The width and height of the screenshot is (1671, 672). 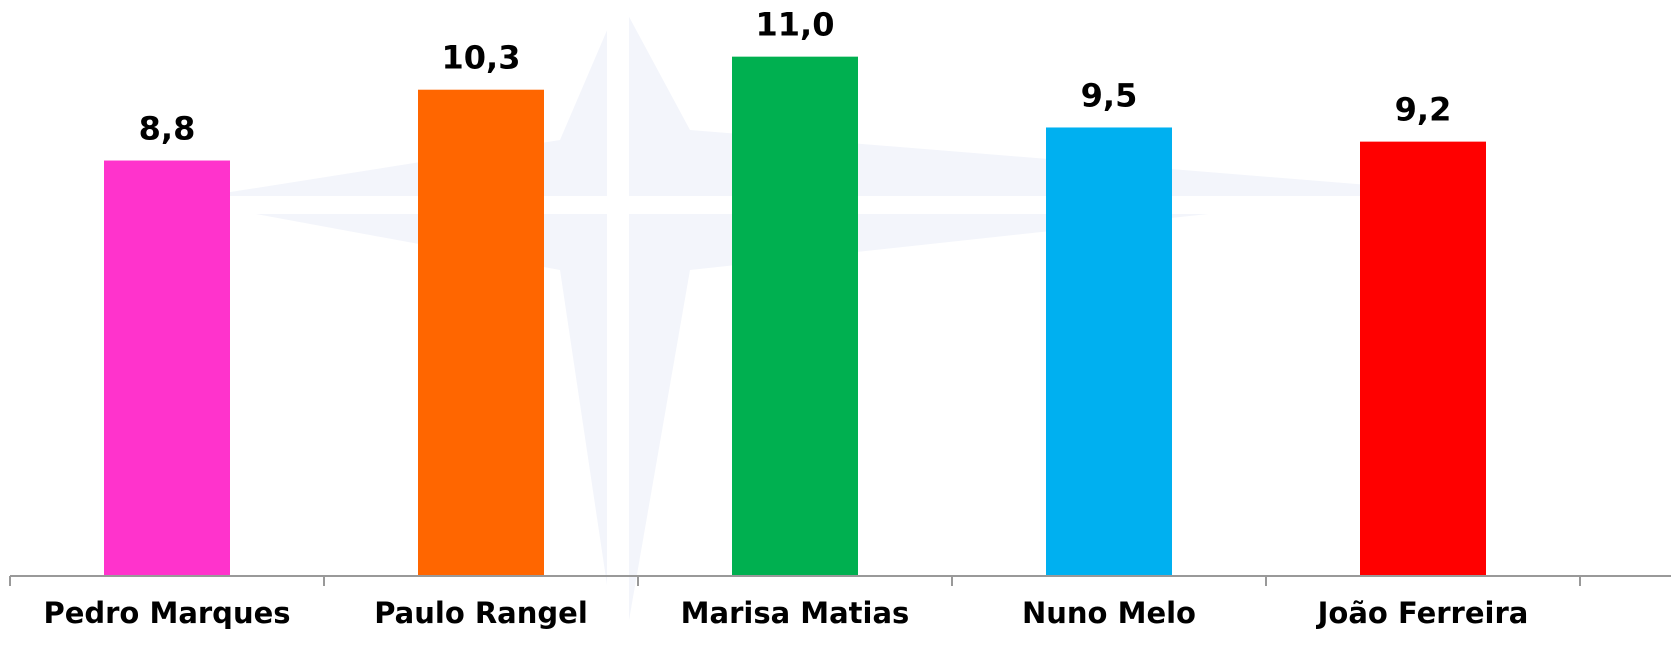 I want to click on x-tick-label: Paulo Rangel, so click(x=481, y=613).